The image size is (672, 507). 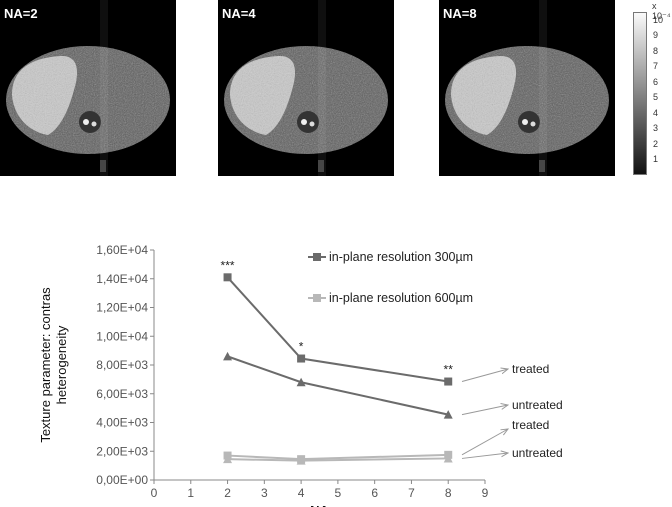 I want to click on mri-image-na2, so click(x=88, y=88).